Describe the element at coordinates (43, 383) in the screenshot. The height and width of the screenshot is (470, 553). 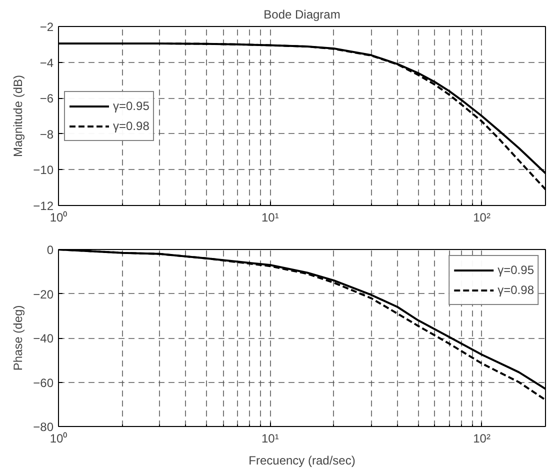
I see `y-tick-label: −60` at that location.